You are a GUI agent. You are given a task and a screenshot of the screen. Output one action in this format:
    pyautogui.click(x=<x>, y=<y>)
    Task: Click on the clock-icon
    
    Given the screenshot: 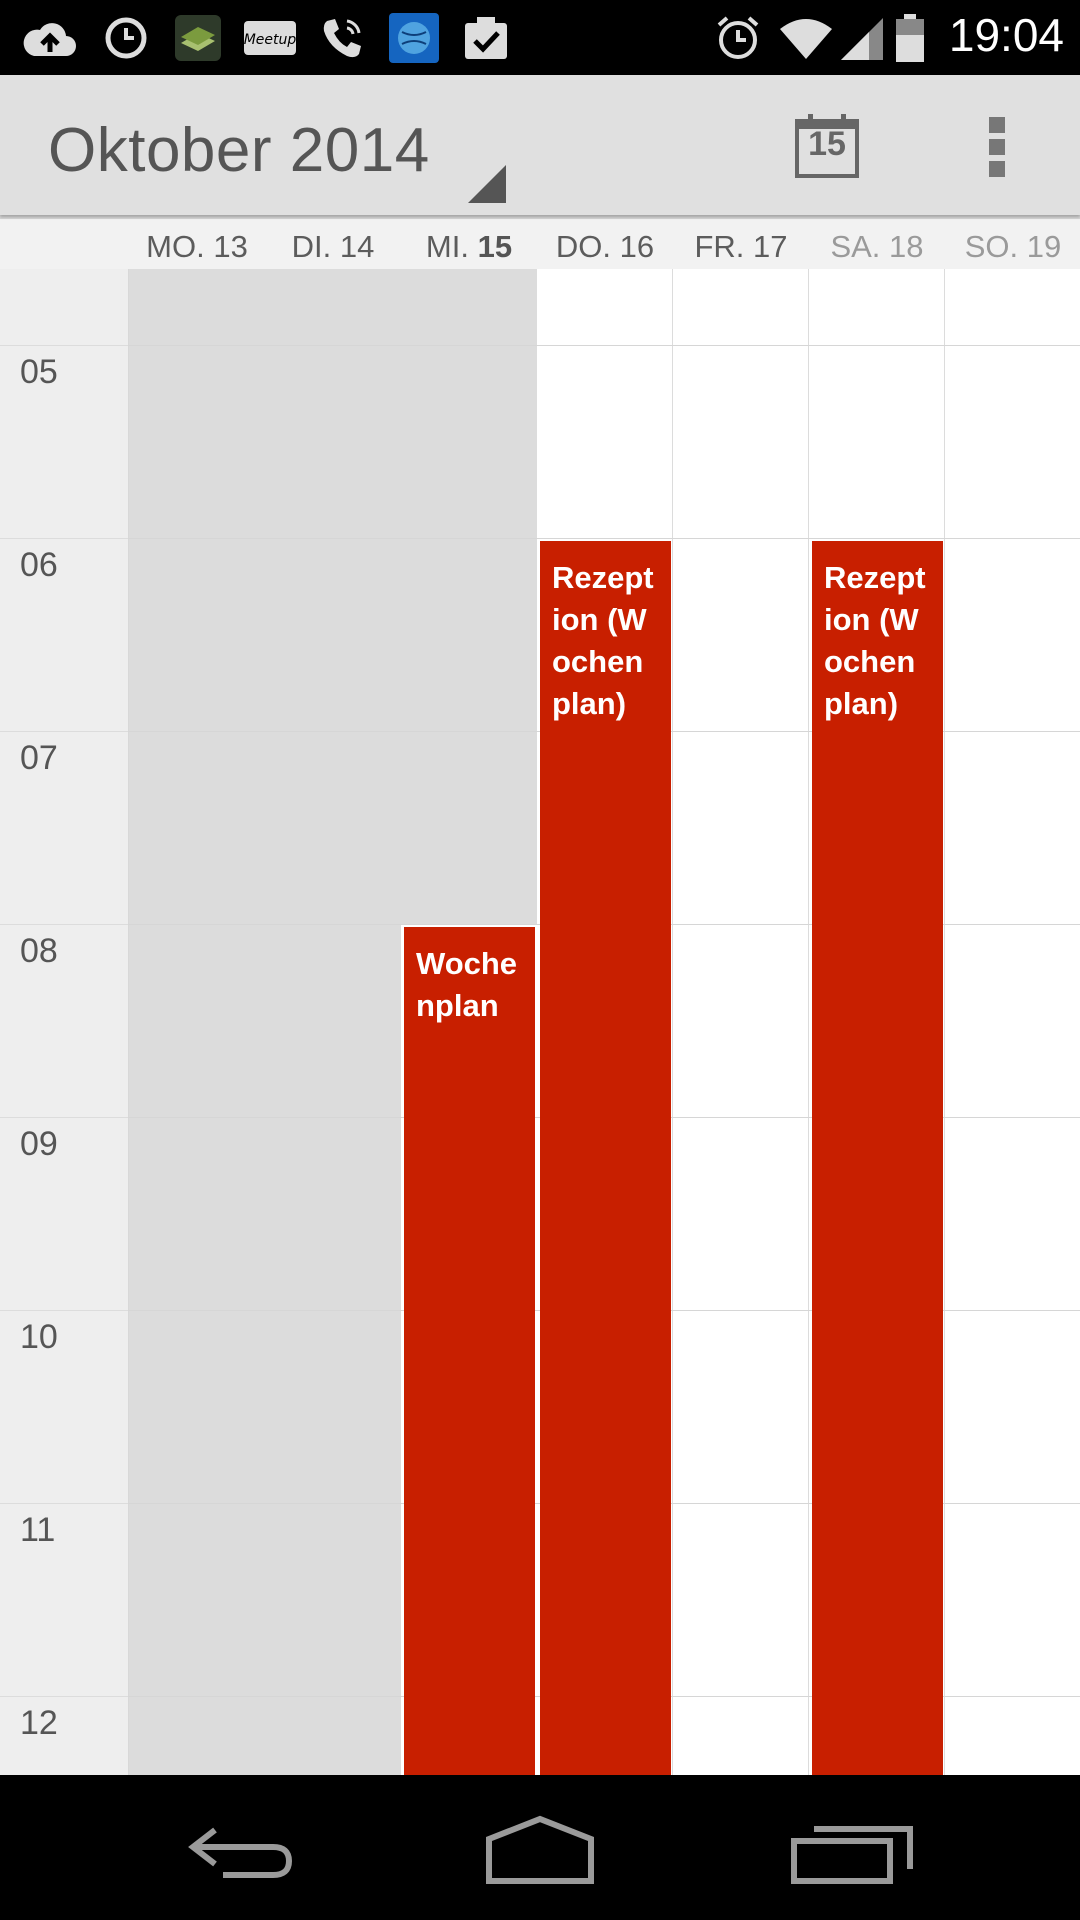 What is the action you would take?
    pyautogui.click(x=126, y=38)
    